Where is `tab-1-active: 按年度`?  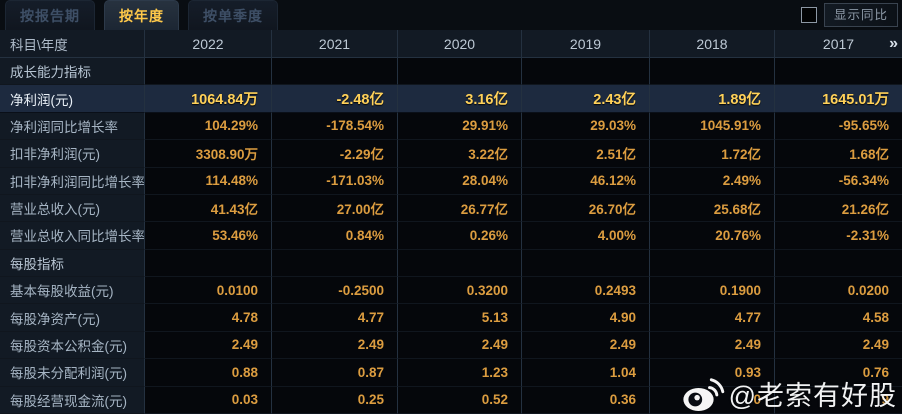 tab-1-active: 按年度 is located at coordinates (141, 15).